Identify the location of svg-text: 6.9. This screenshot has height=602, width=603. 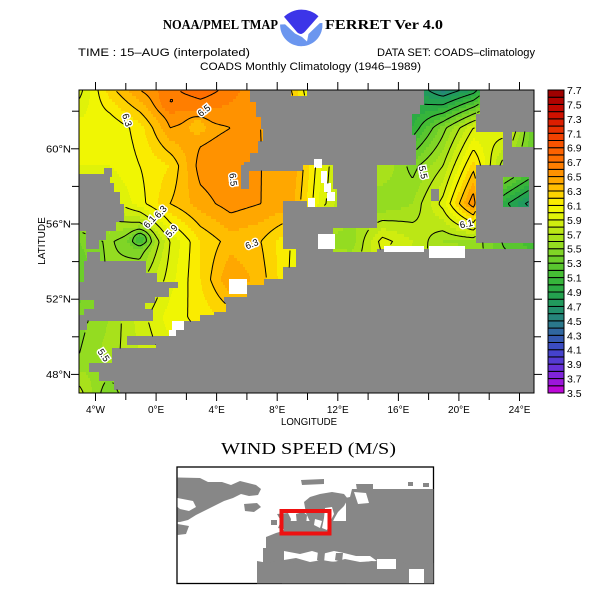
(574, 149).